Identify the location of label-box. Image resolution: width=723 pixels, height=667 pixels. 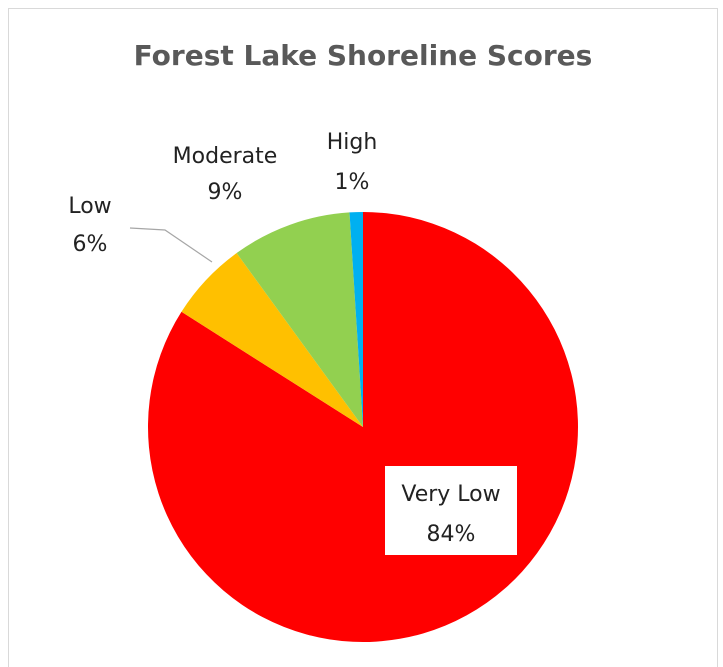
(451, 510).